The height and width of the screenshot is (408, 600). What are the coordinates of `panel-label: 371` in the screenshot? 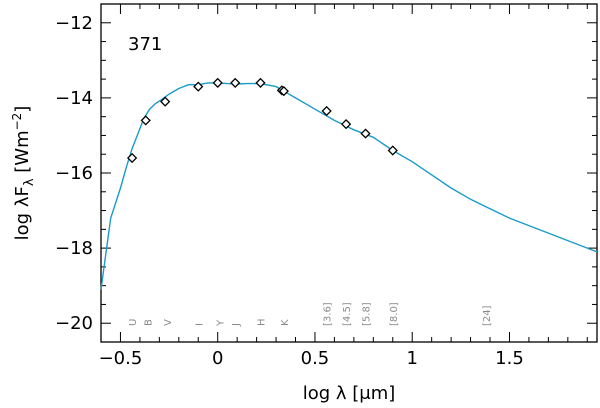 It's located at (145, 44).